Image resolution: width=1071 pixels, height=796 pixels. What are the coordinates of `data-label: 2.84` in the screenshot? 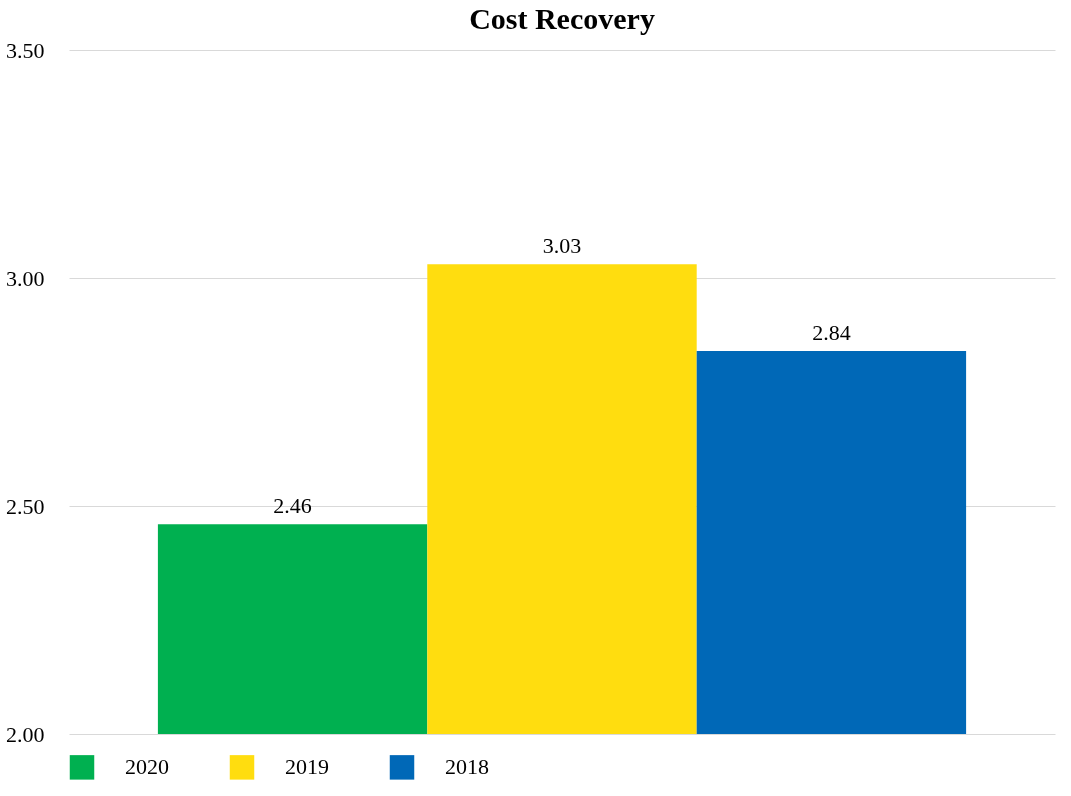 It's located at (831, 332).